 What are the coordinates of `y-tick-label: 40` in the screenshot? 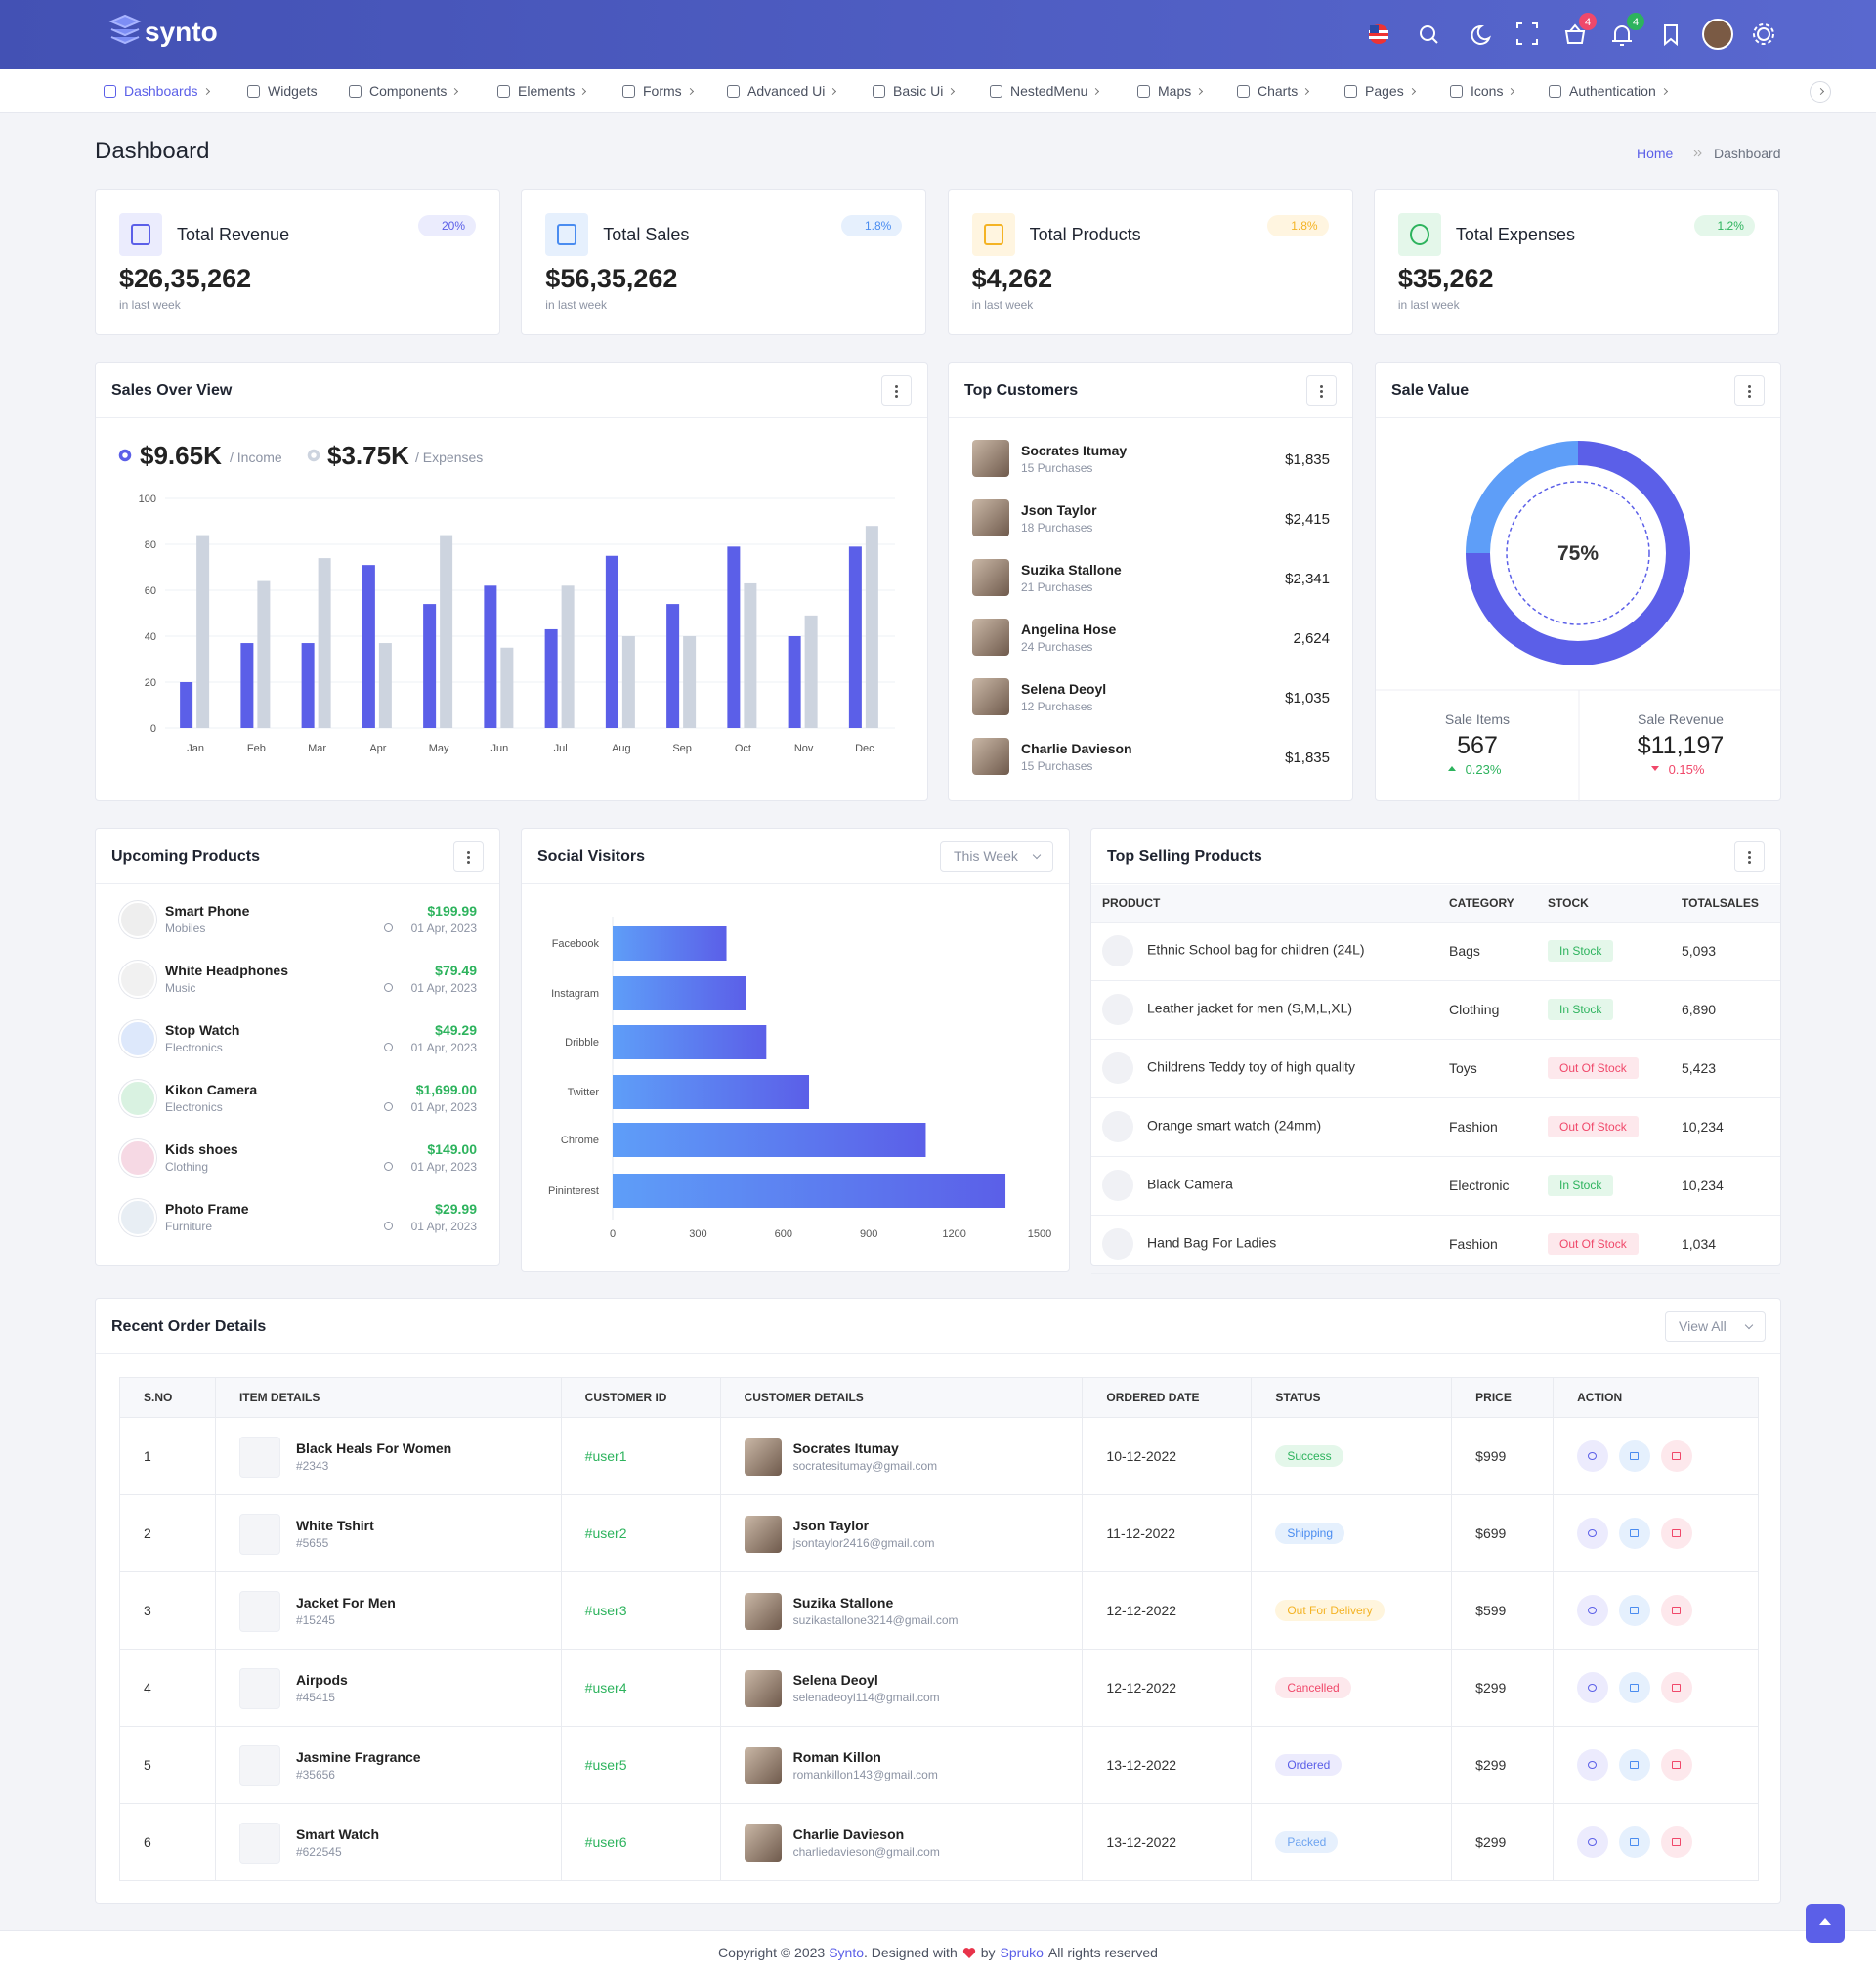 It's located at (150, 637).